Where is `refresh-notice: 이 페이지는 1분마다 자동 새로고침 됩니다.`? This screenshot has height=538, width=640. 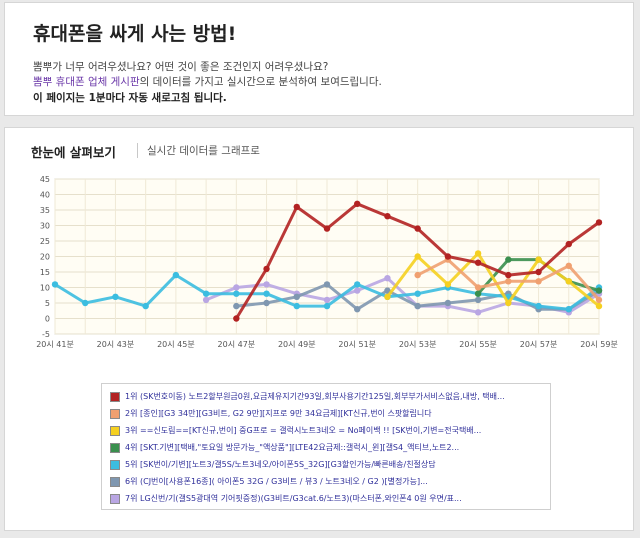
refresh-notice: 이 페이지는 1분마다 자동 새로고침 됩니다. is located at coordinates (130, 98).